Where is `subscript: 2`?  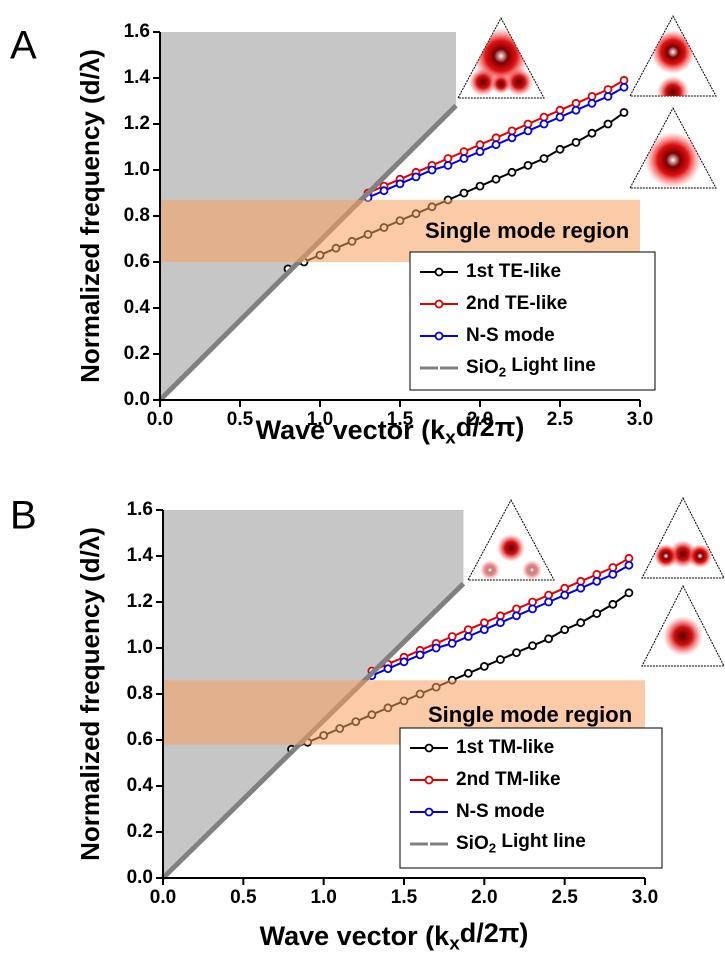
subscript: 2 is located at coordinates (502, 371).